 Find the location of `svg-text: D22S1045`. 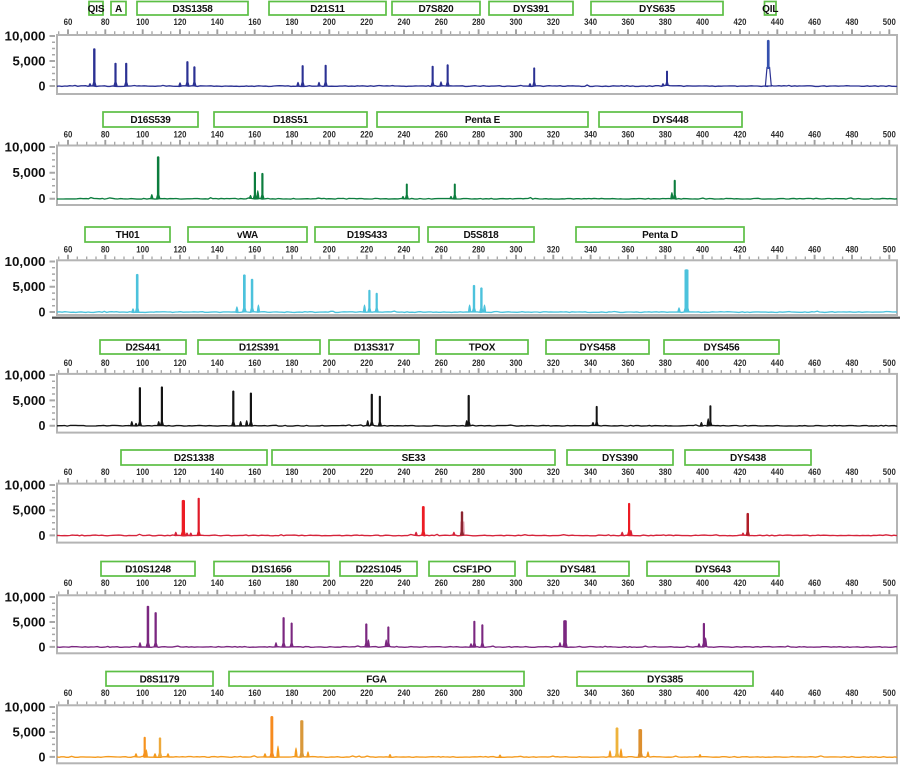

svg-text: D22S1045 is located at coordinates (379, 569).